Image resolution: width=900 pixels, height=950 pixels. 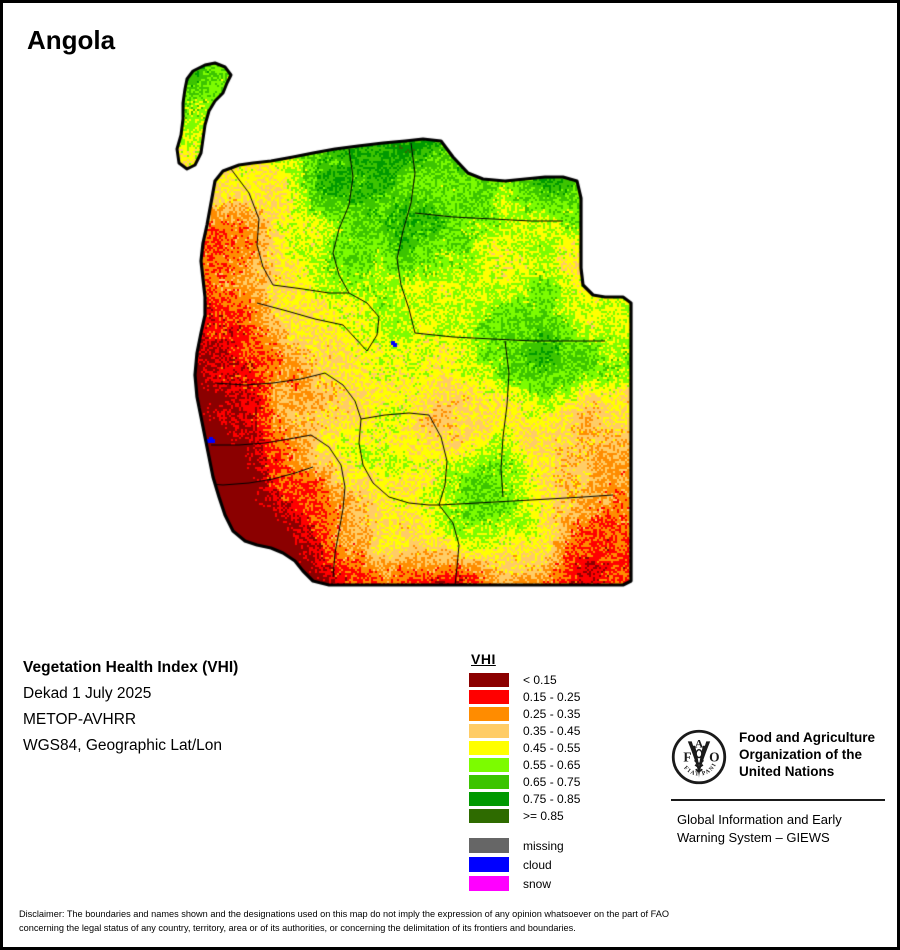 I want to click on legend-extra-list: missing cloud snow, so click(x=559, y=864).